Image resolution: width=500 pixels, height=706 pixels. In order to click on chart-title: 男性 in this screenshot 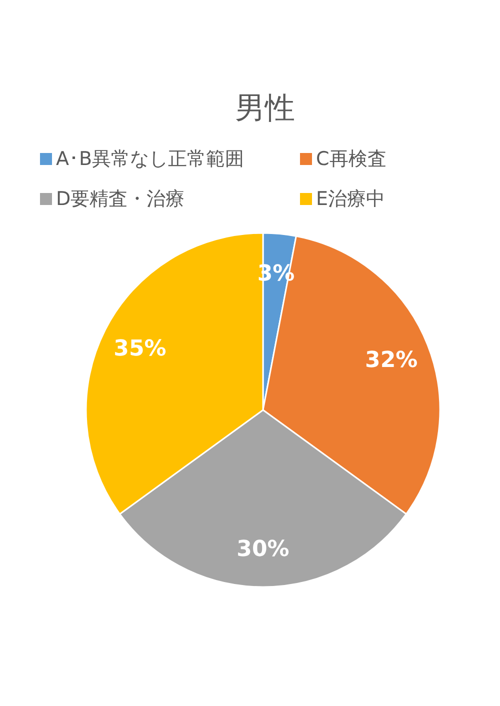, I will do `click(265, 108)`.